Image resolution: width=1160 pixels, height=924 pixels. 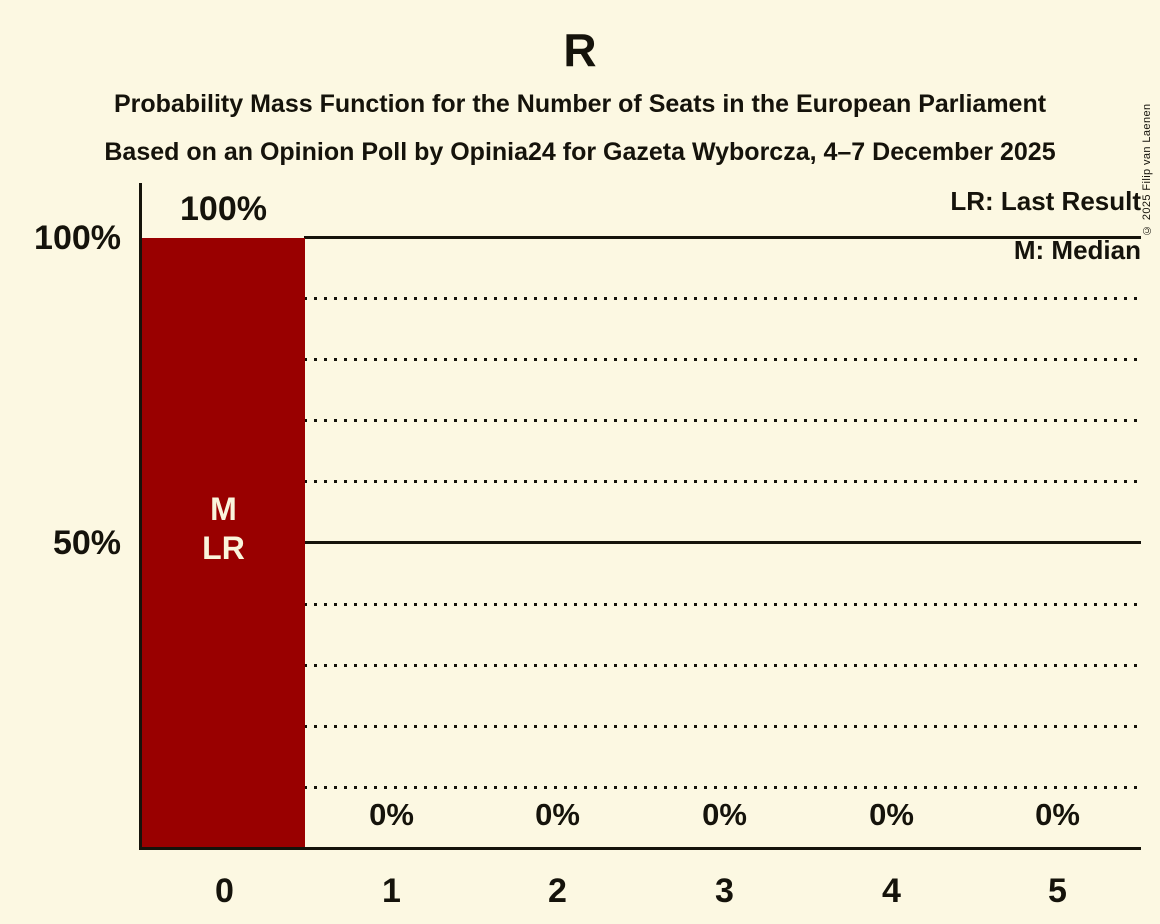 What do you see at coordinates (1045, 201) in the screenshot?
I see `legend-last-result: LR: Last Result` at bounding box center [1045, 201].